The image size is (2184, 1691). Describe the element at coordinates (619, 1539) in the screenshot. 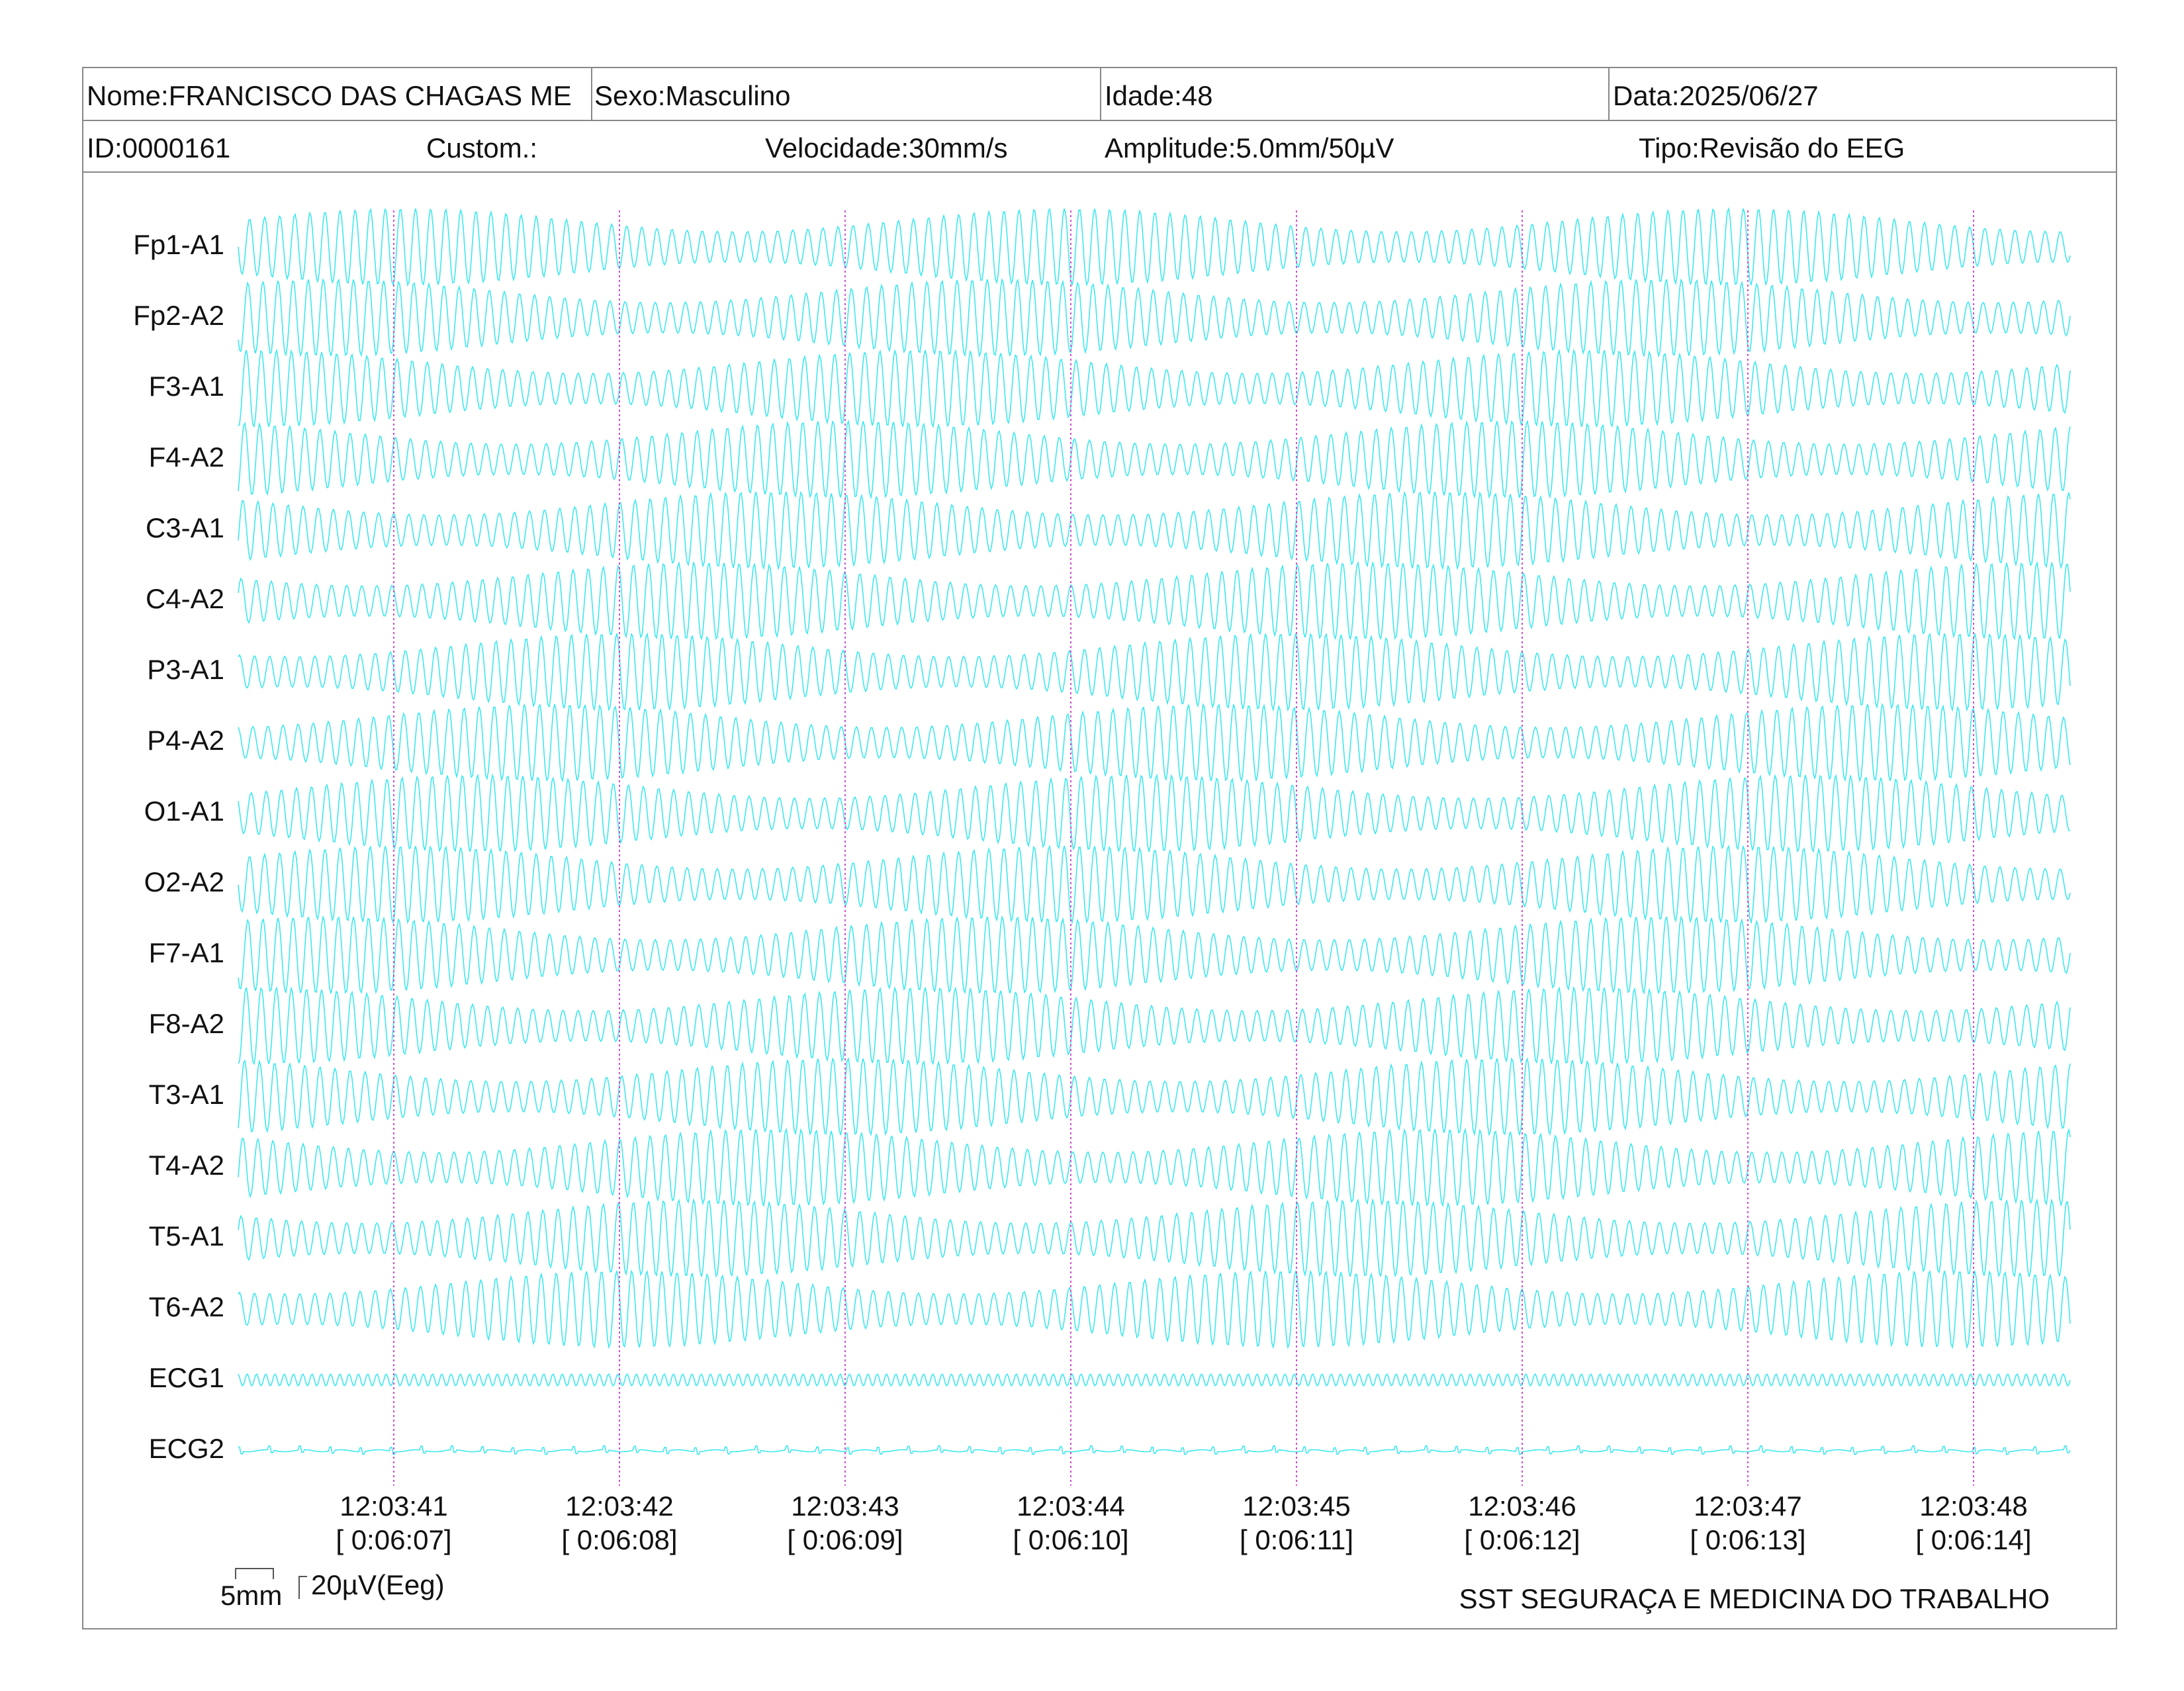

I see `time-elapsed: [ 0:06:08]` at that location.